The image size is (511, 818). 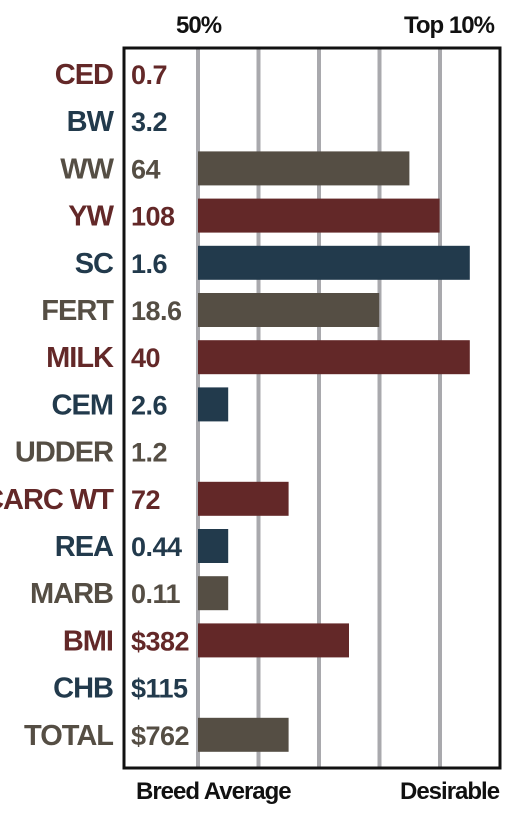 What do you see at coordinates (91, 217) in the screenshot?
I see `trait-label-yw: YW` at bounding box center [91, 217].